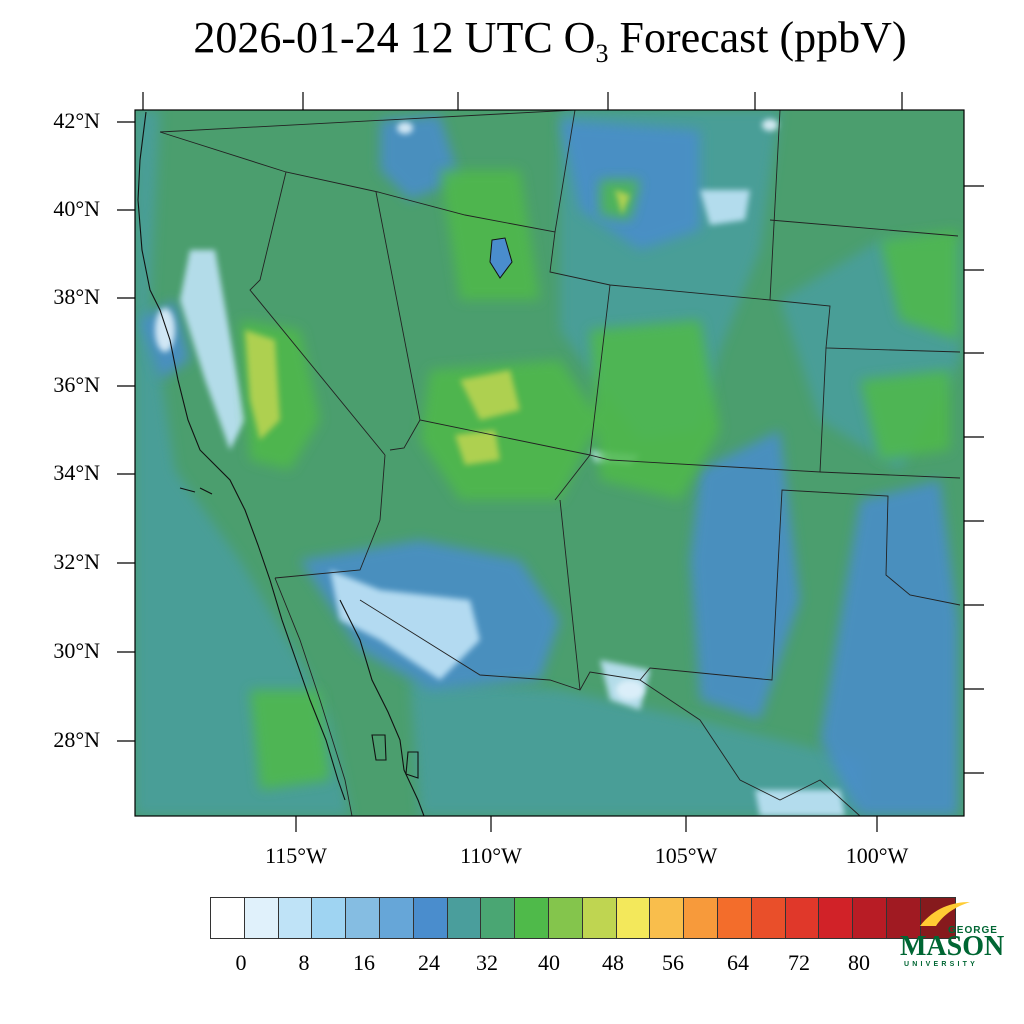 Image resolution: width=1024 pixels, height=1024 pixels. I want to click on logo-swoosh, so click(945, 914).